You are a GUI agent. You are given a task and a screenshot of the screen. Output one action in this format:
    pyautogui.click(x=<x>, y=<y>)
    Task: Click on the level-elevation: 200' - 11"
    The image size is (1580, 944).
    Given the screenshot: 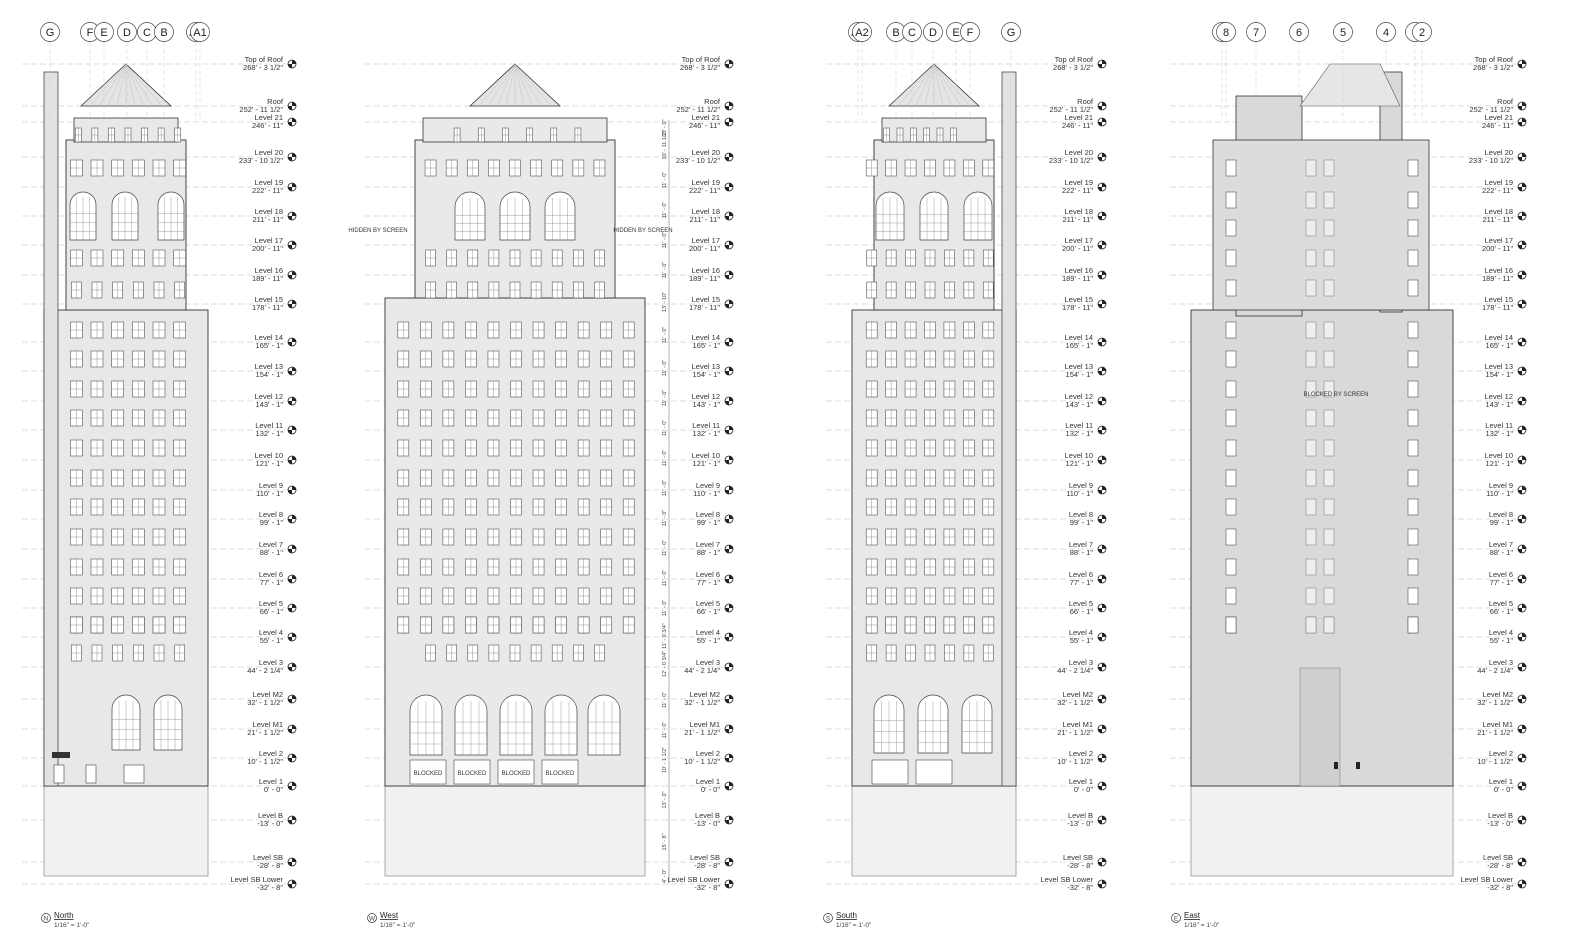 What is the action you would take?
    pyautogui.click(x=267, y=248)
    